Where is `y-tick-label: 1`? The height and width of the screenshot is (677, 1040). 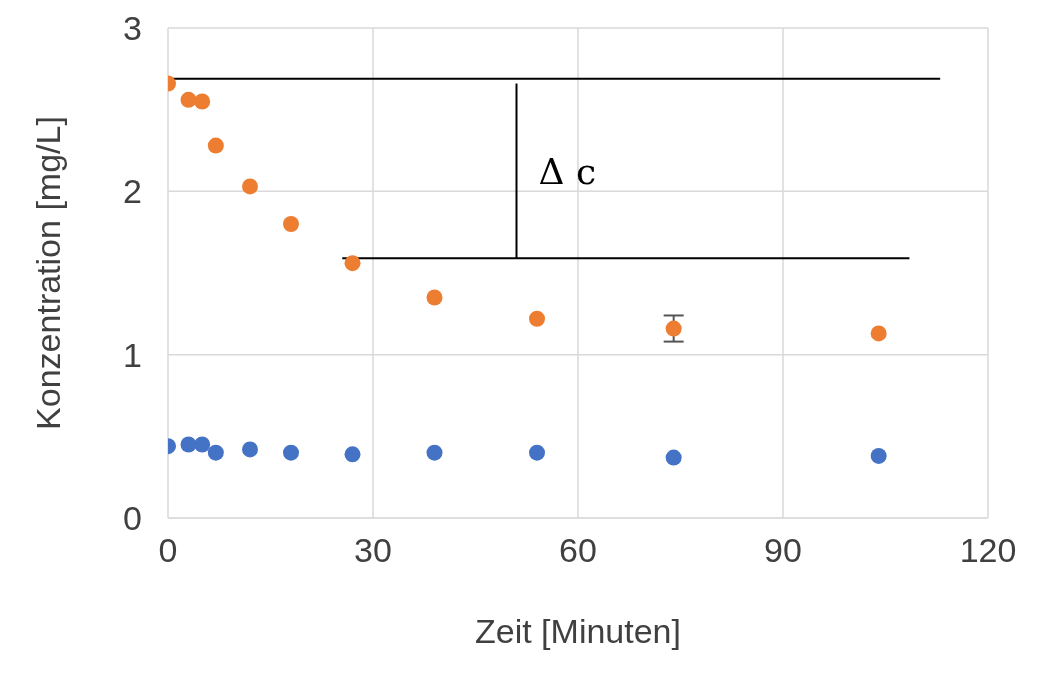
y-tick-label: 1 is located at coordinates (132, 354).